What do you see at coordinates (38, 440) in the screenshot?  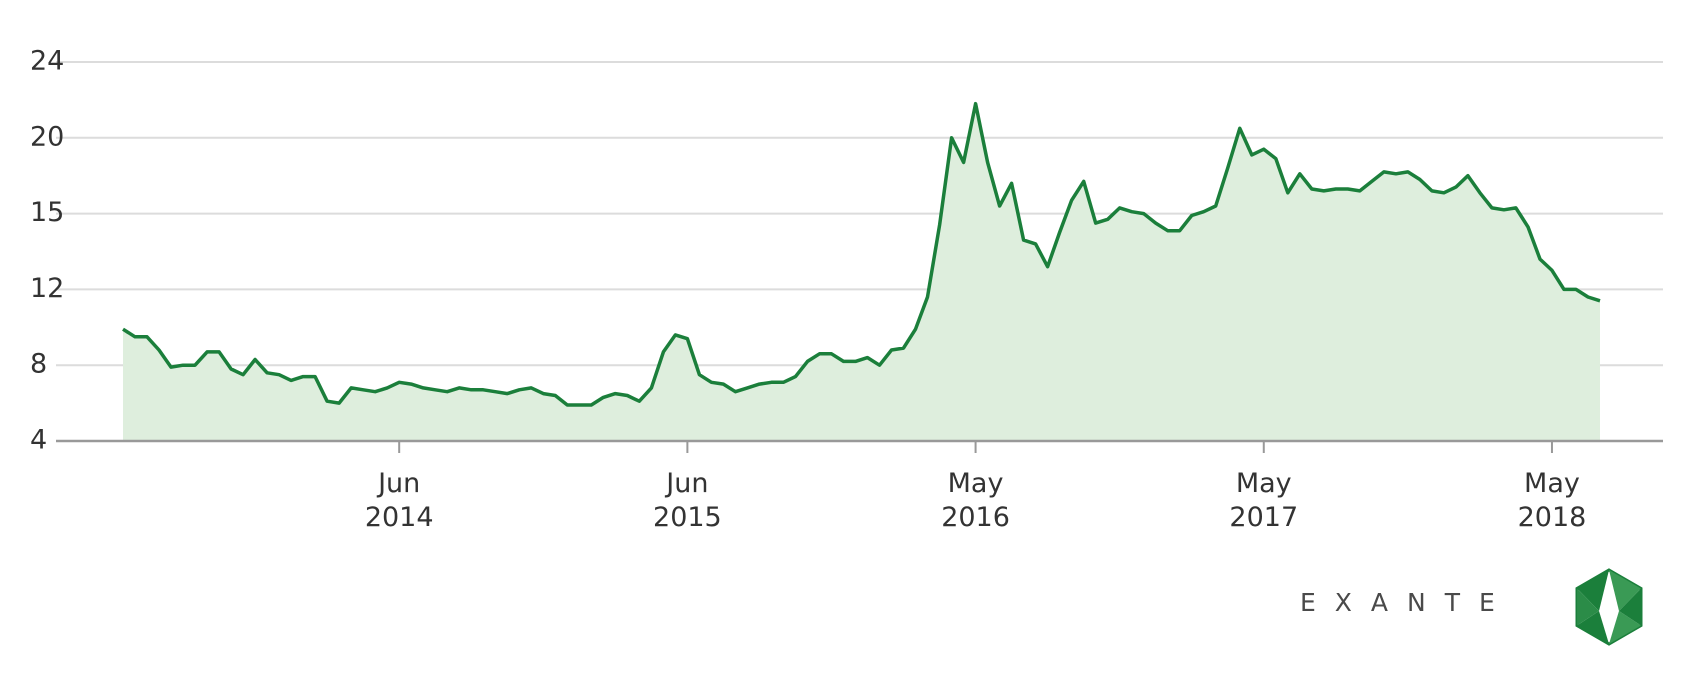 I see `y-tick-label: 4` at bounding box center [38, 440].